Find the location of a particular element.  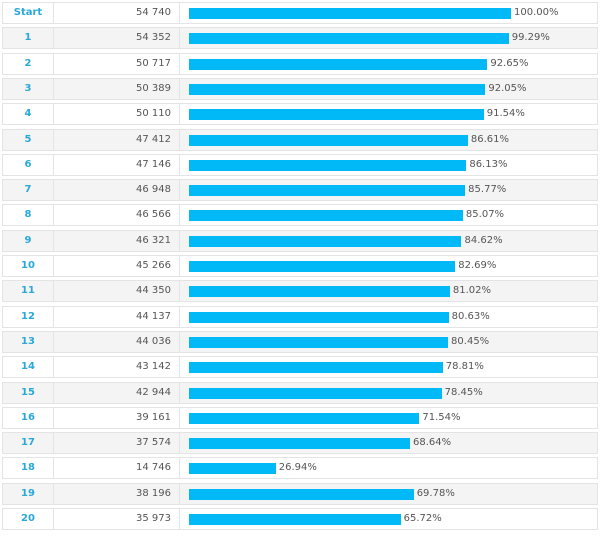

count-value: 50 110 is located at coordinates (117, 114).